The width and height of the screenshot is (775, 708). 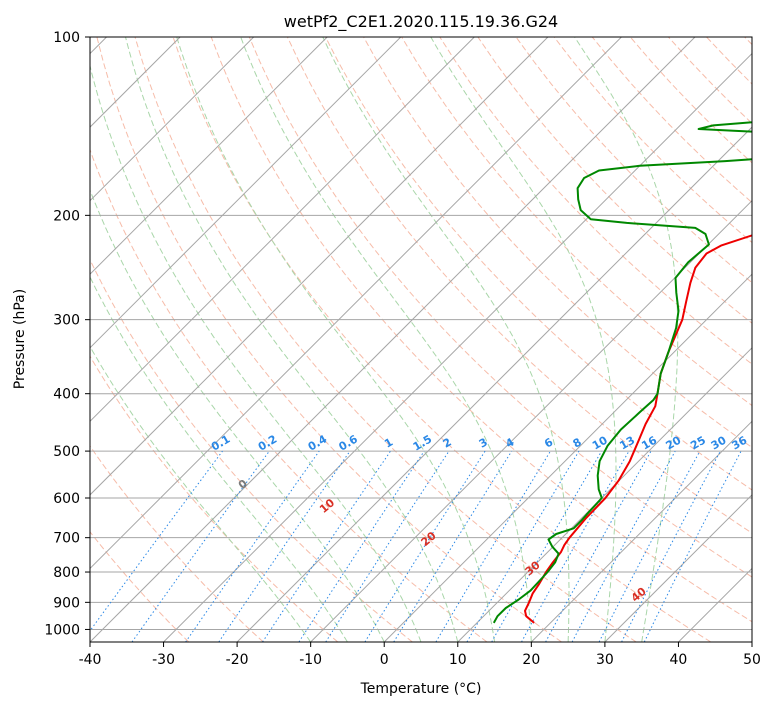 I want to click on x-tick-label: 40, so click(x=679, y=660).